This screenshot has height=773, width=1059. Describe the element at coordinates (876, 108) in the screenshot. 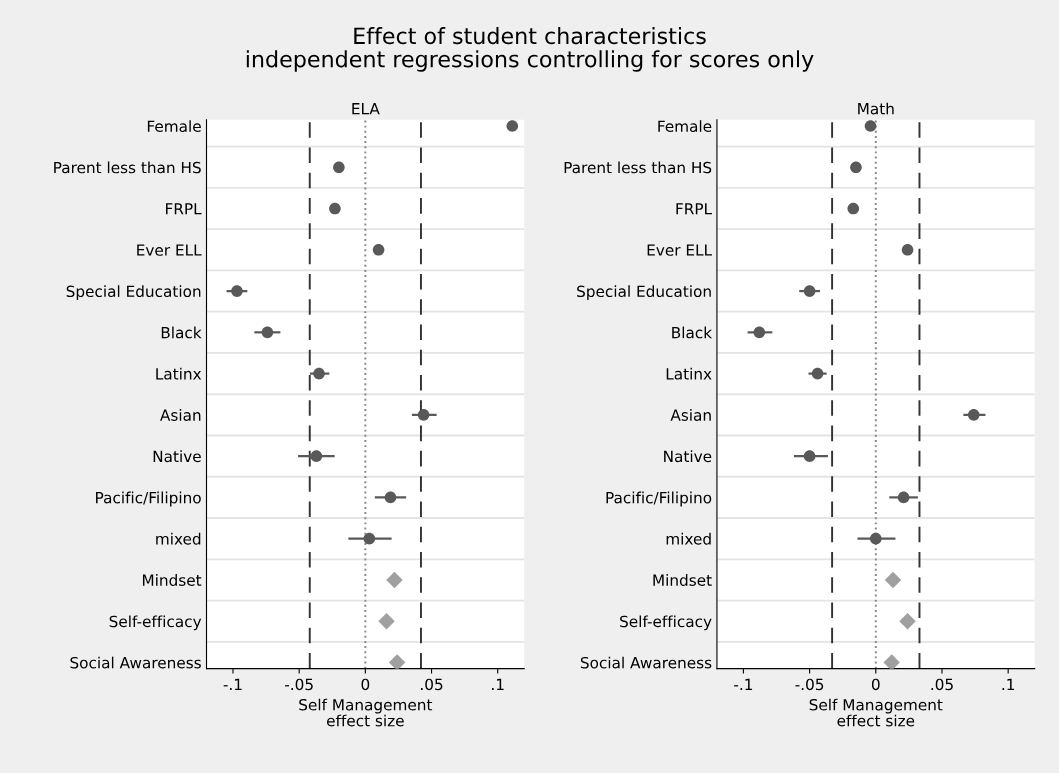

I see `chart-subtitle: Math` at that location.